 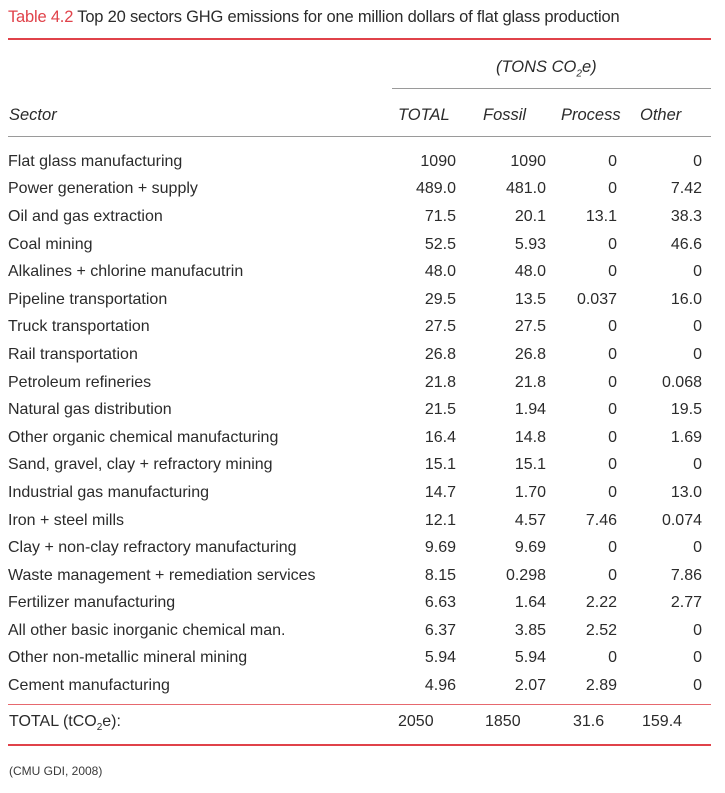 What do you see at coordinates (530, 410) in the screenshot?
I see `cell-fossil: 1.94` at bounding box center [530, 410].